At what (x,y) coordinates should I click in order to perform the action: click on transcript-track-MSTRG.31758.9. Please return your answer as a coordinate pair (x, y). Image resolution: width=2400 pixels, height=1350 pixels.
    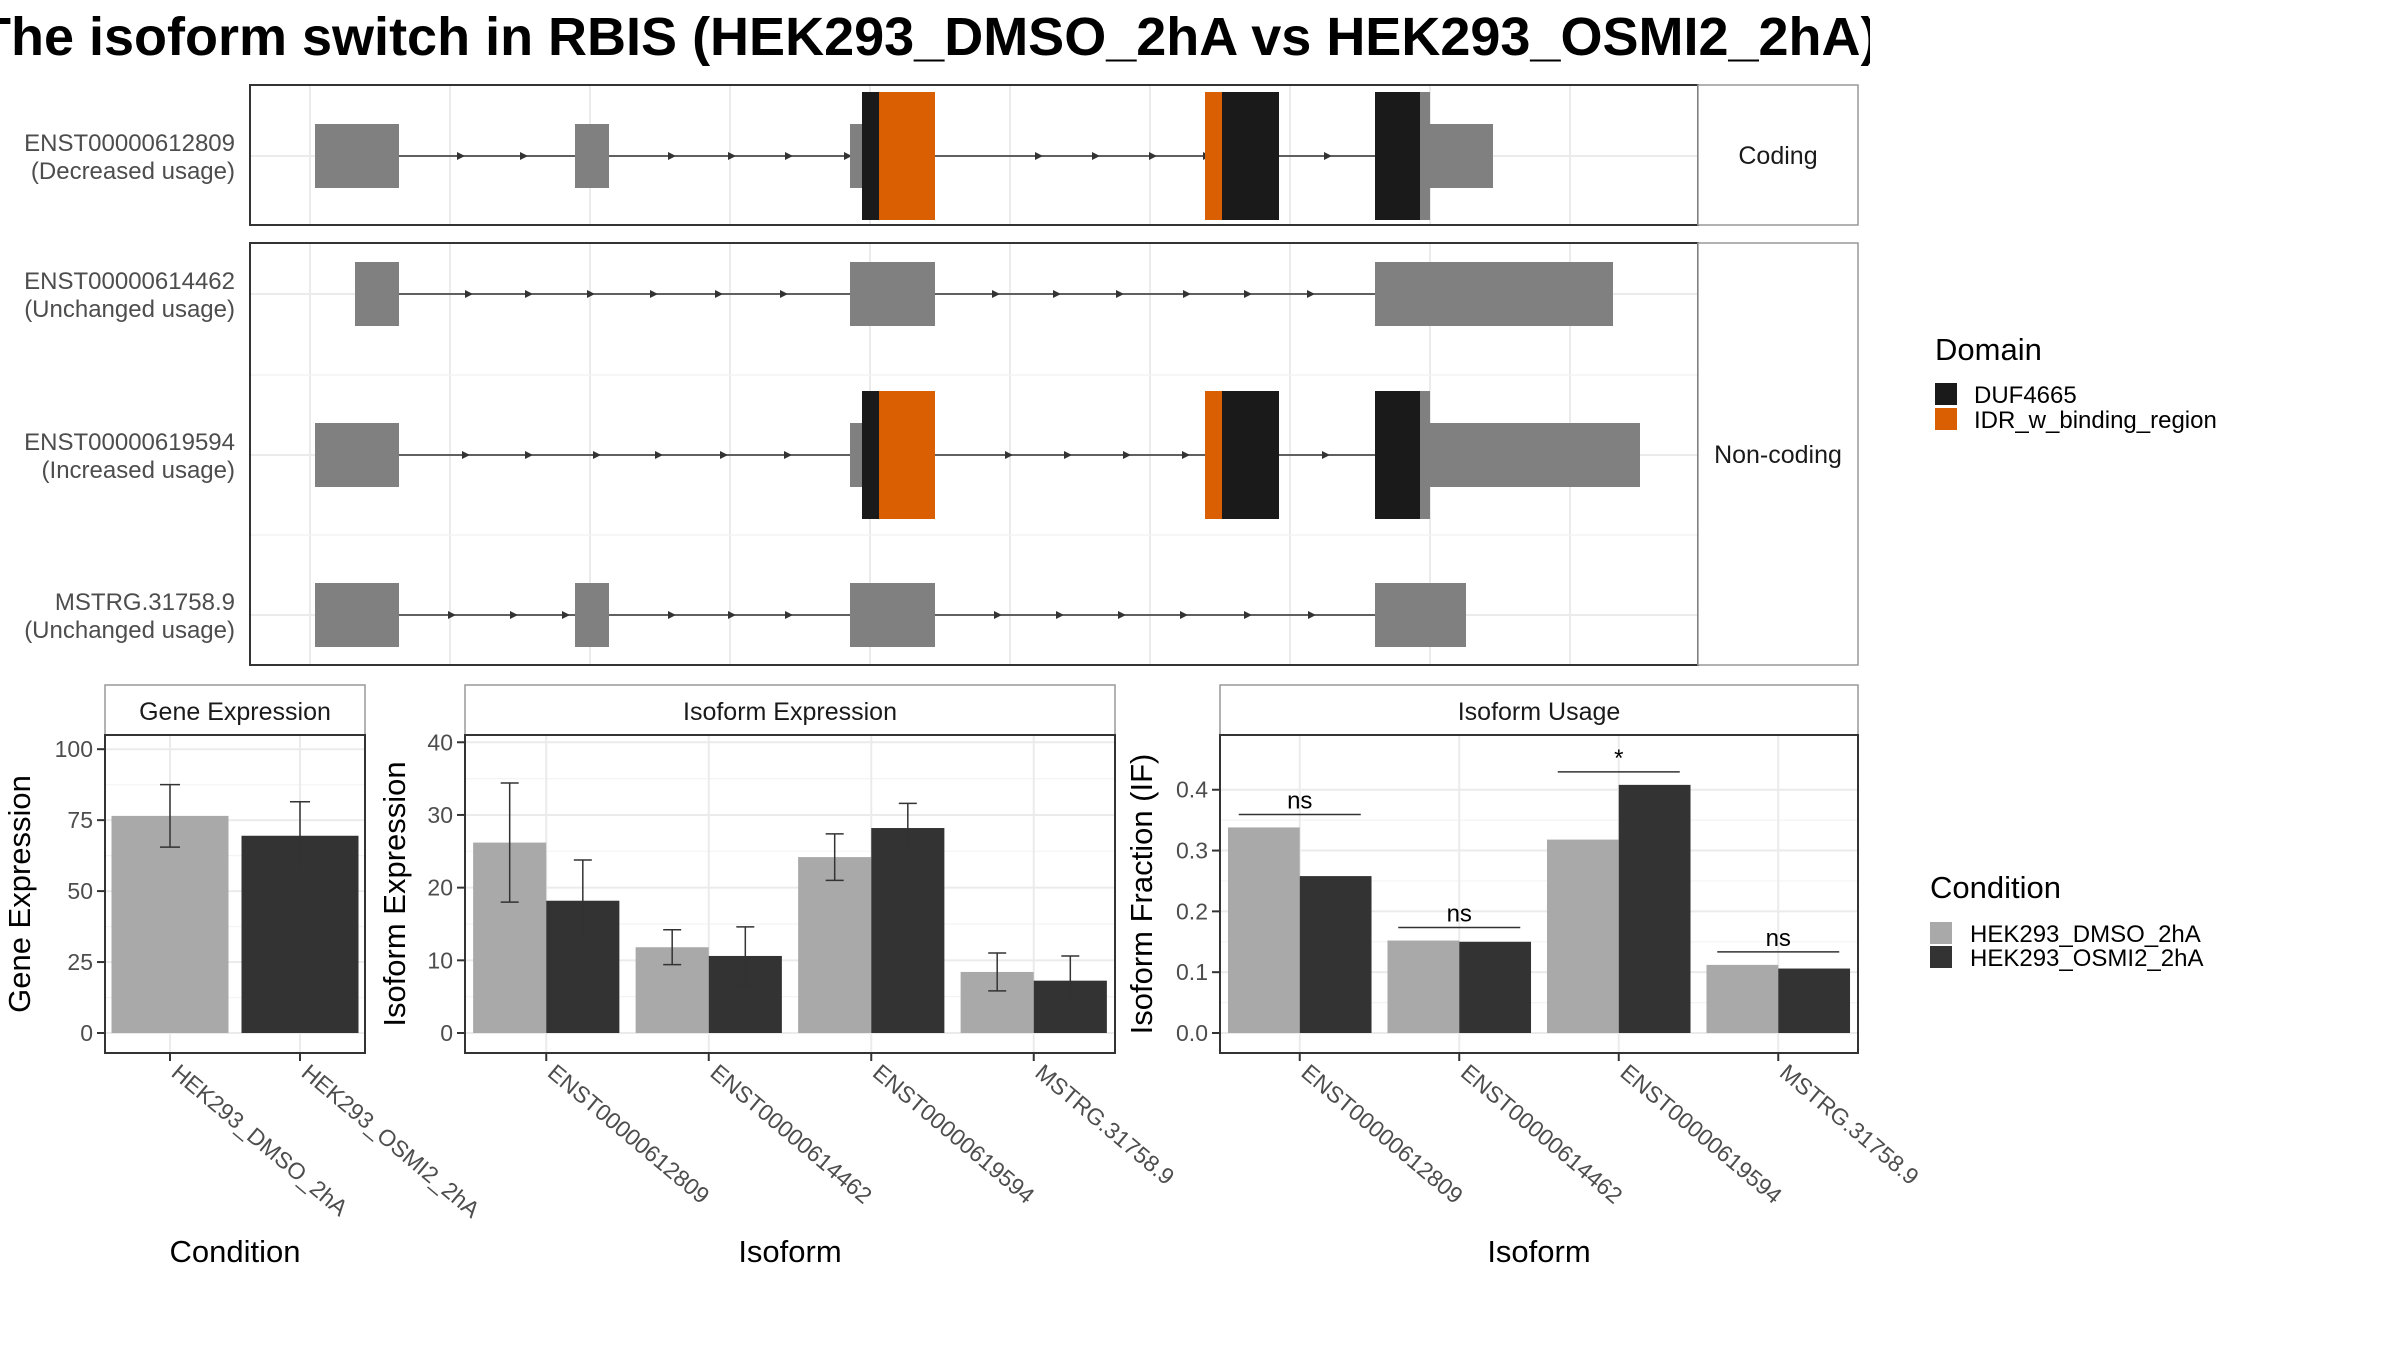
    Looking at the image, I should click on (890, 615).